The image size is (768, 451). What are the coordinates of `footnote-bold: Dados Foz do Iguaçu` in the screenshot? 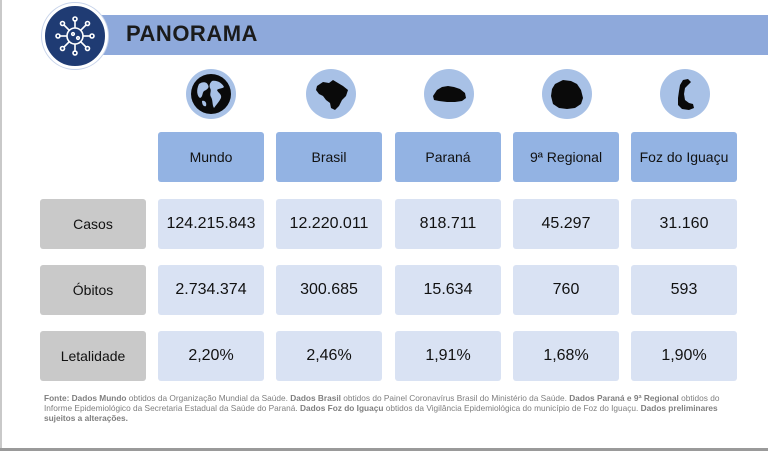 It's located at (341, 408).